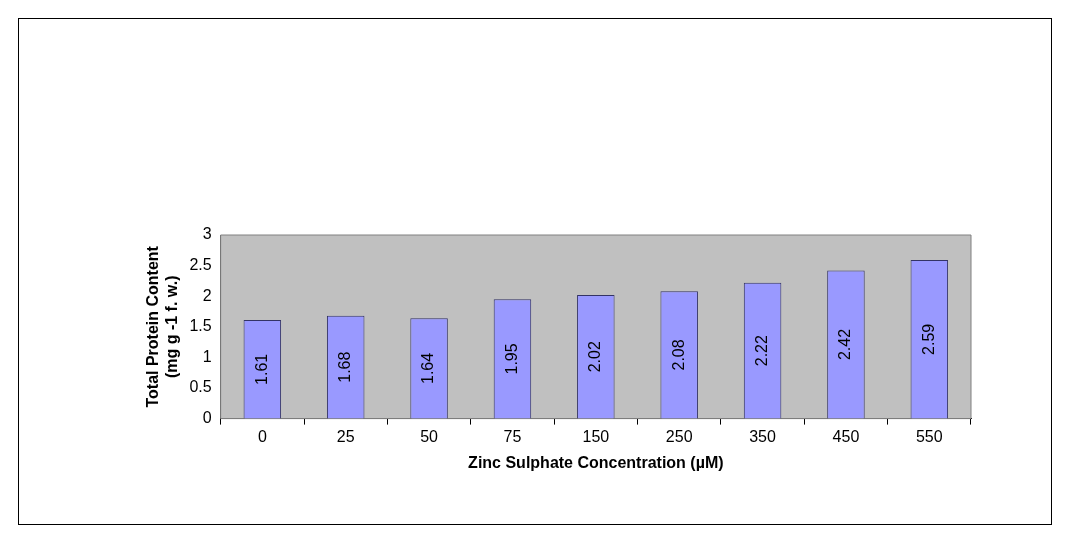 This screenshot has width=1071, height=539. What do you see at coordinates (207, 234) in the screenshot?
I see `y-tick-label: 3` at bounding box center [207, 234].